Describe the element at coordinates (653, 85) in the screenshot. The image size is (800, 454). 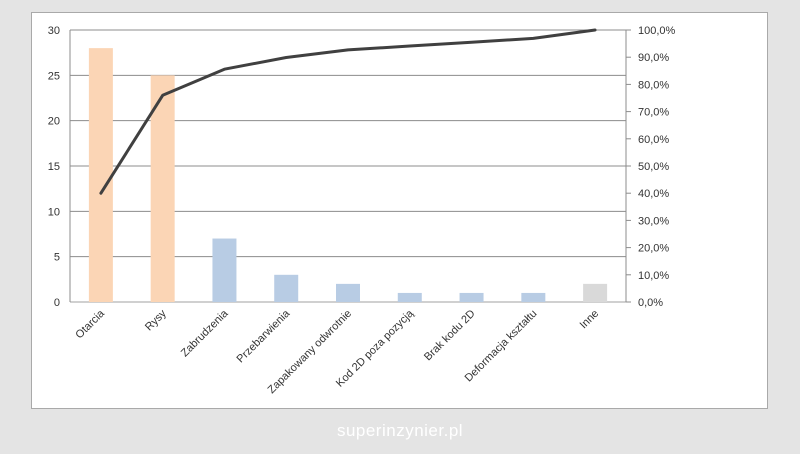
I see `y2-tick-label: 80,0%` at that location.